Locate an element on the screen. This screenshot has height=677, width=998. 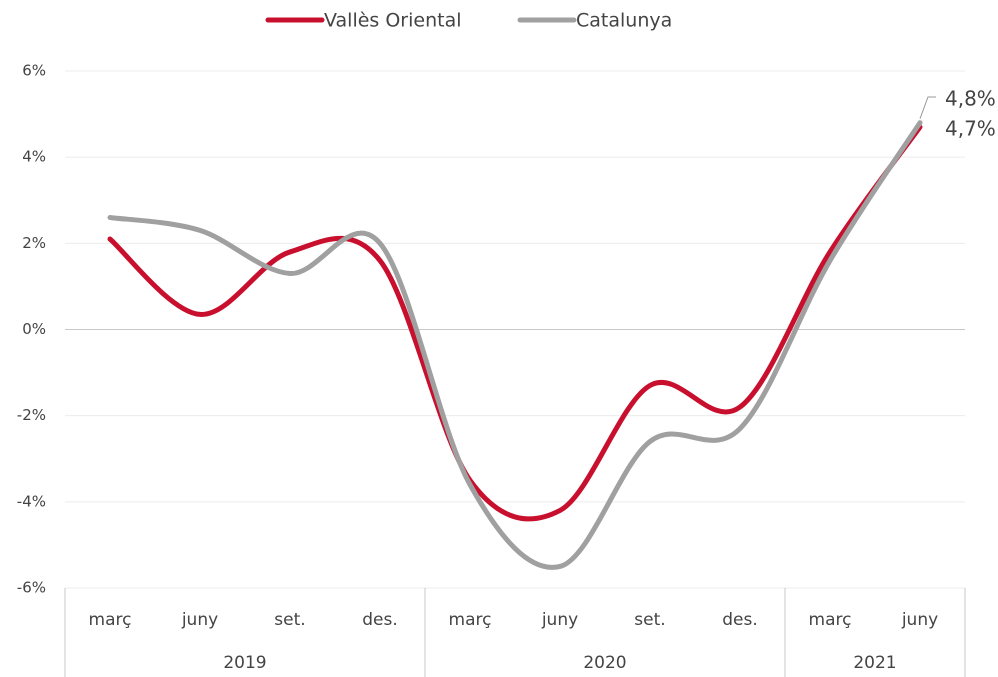
x-group-label: 2020 is located at coordinates (604, 663).